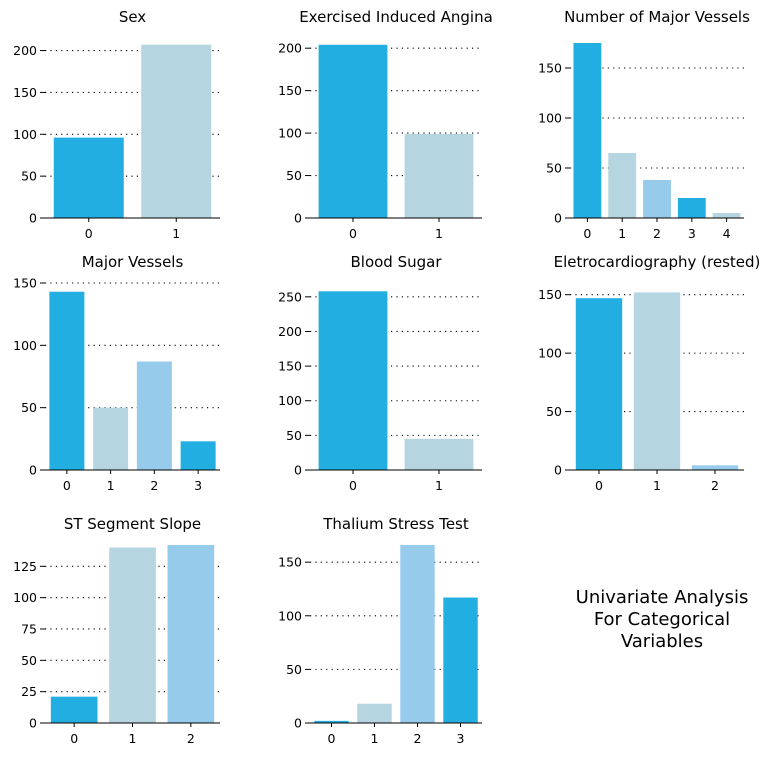 This screenshot has width=781, height=757. What do you see at coordinates (116, 373) in the screenshot?
I see `chart-panel-4: Major Vessels 0 1 2 3 0 50 100 150` at bounding box center [116, 373].